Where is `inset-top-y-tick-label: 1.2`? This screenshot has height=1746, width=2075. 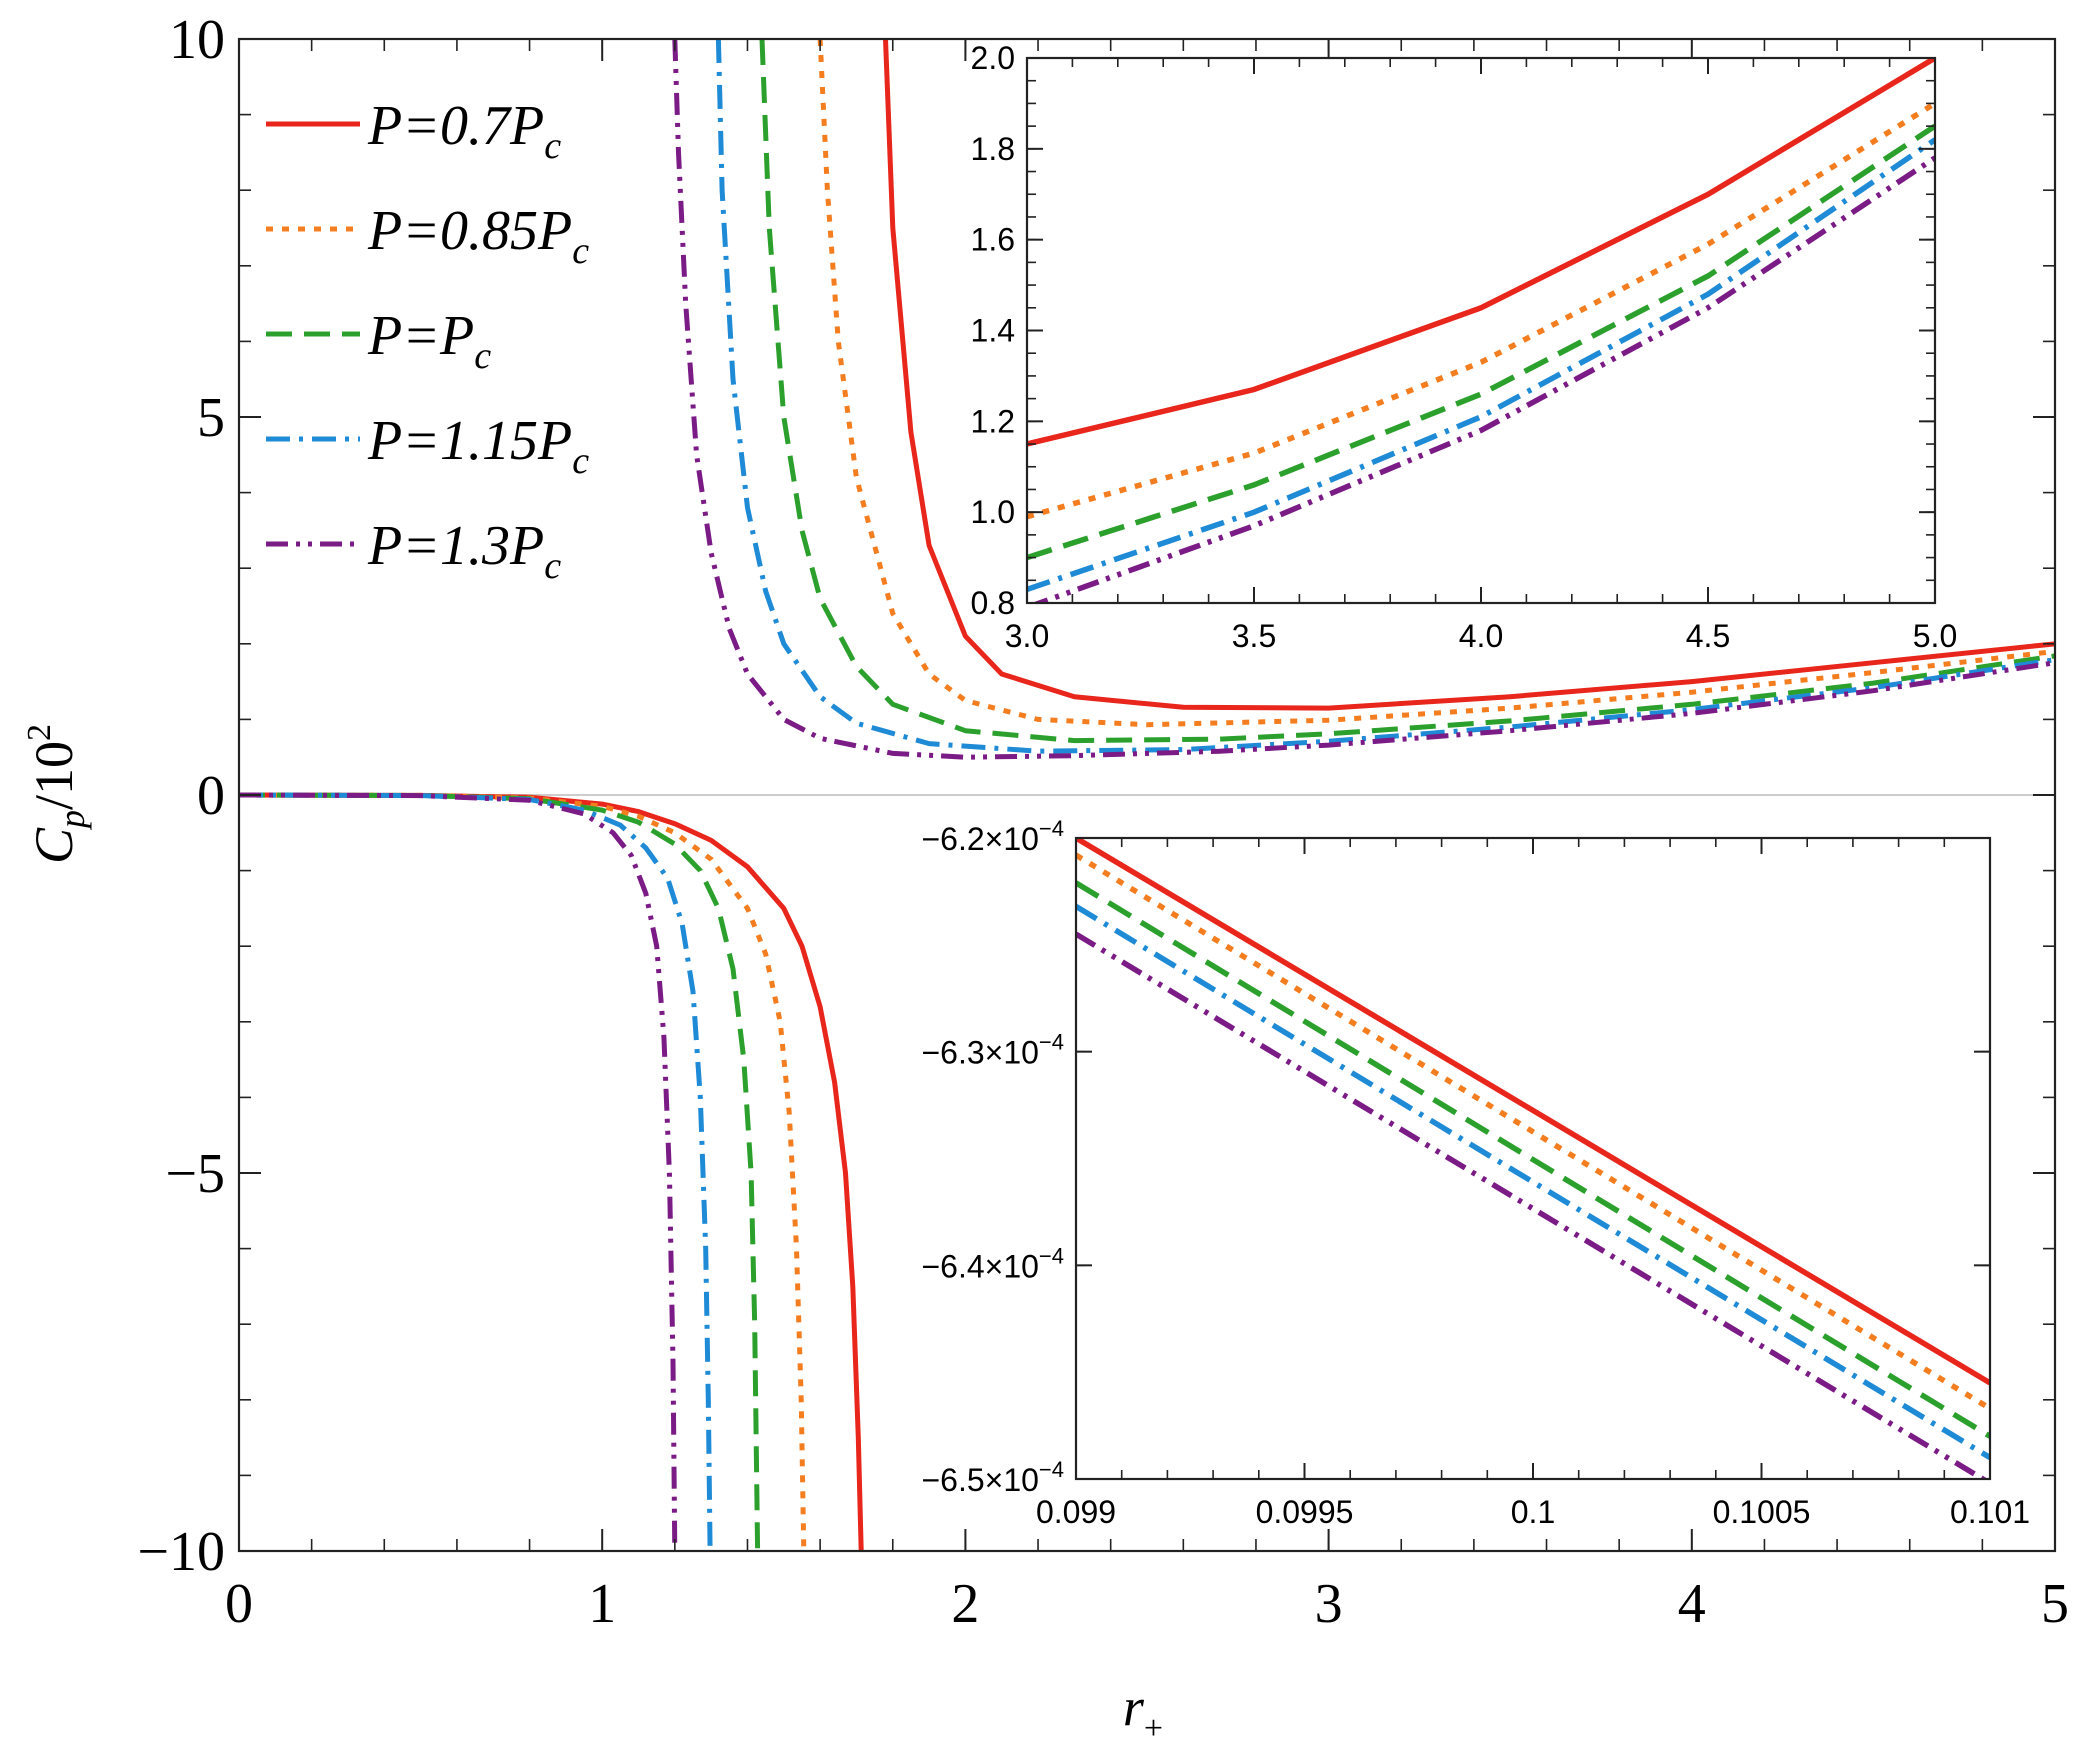
inset-top-y-tick-label: 1.2 is located at coordinates (993, 421).